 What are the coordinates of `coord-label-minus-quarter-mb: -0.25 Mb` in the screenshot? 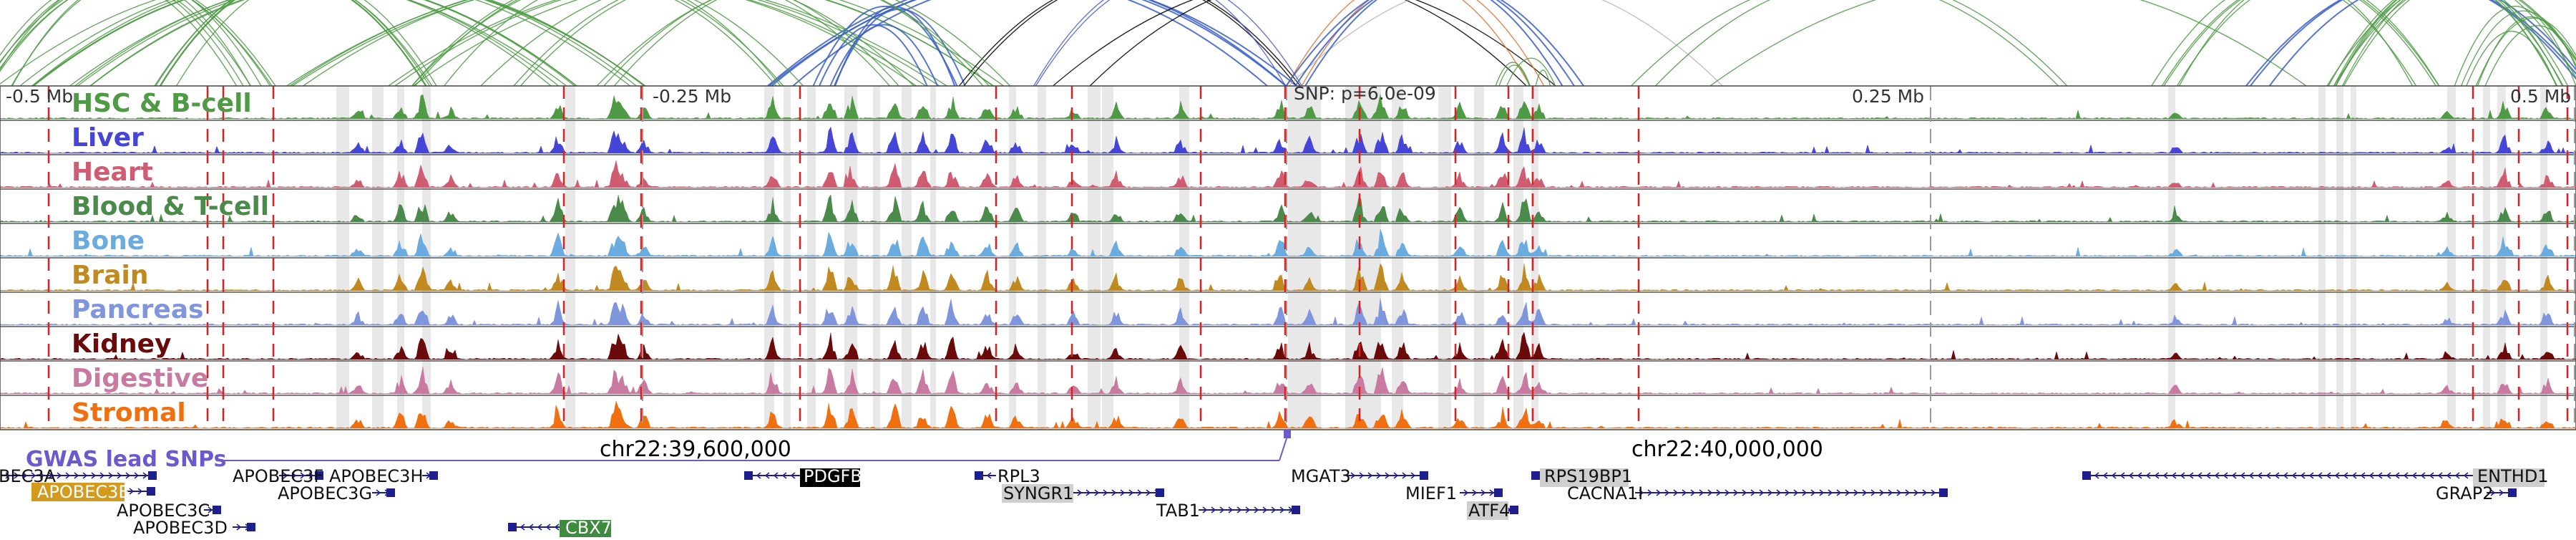 It's located at (692, 96).